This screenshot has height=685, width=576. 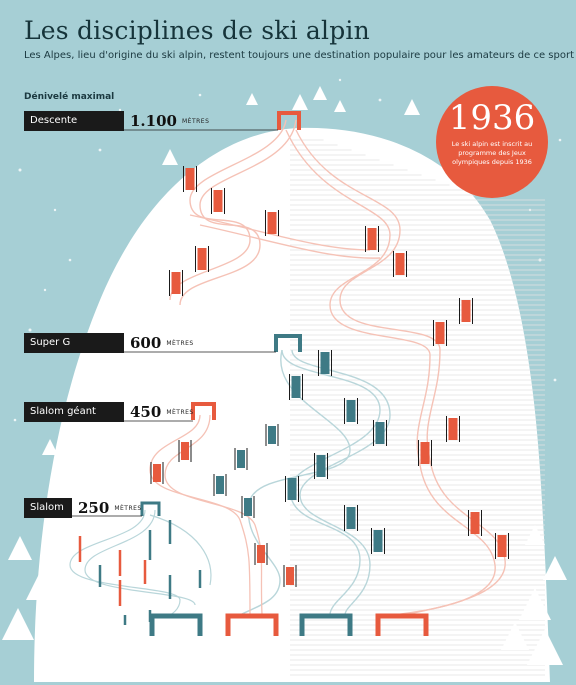 What do you see at coordinates (146, 412) in the screenshot?
I see `discipline-value: 450` at bounding box center [146, 412].